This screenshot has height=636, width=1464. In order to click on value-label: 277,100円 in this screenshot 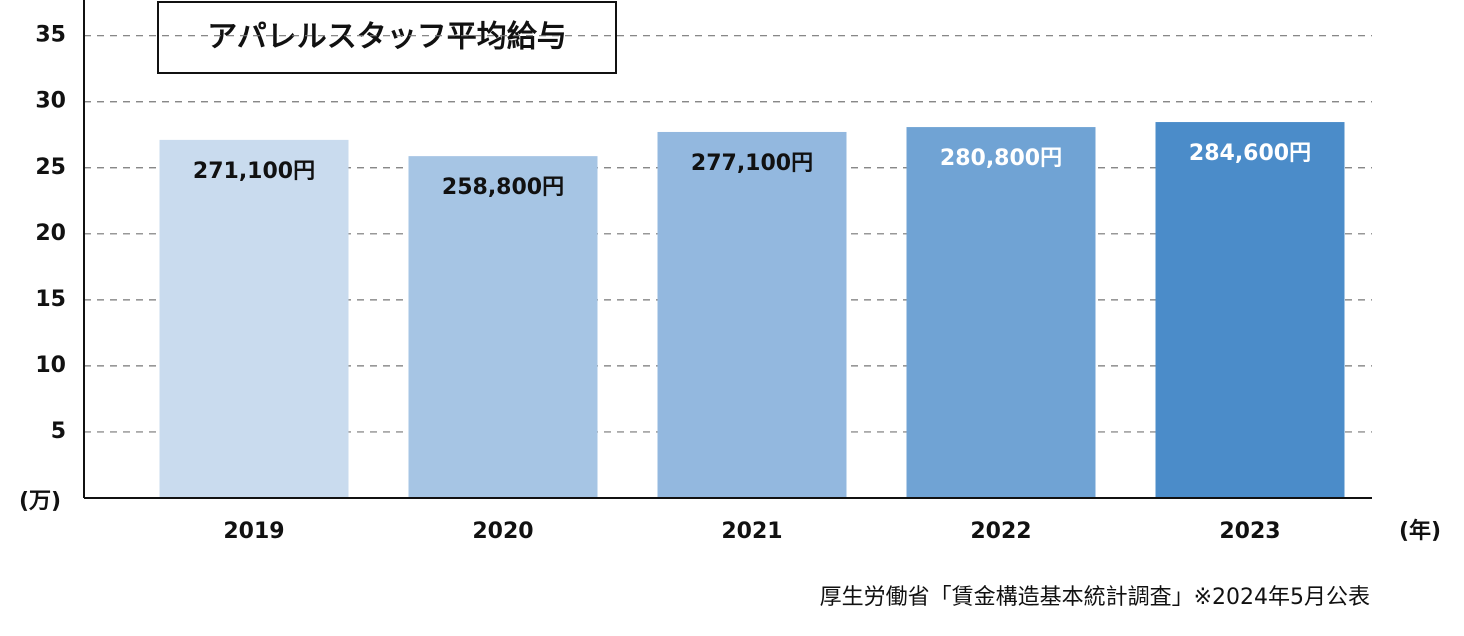, I will do `click(752, 163)`.